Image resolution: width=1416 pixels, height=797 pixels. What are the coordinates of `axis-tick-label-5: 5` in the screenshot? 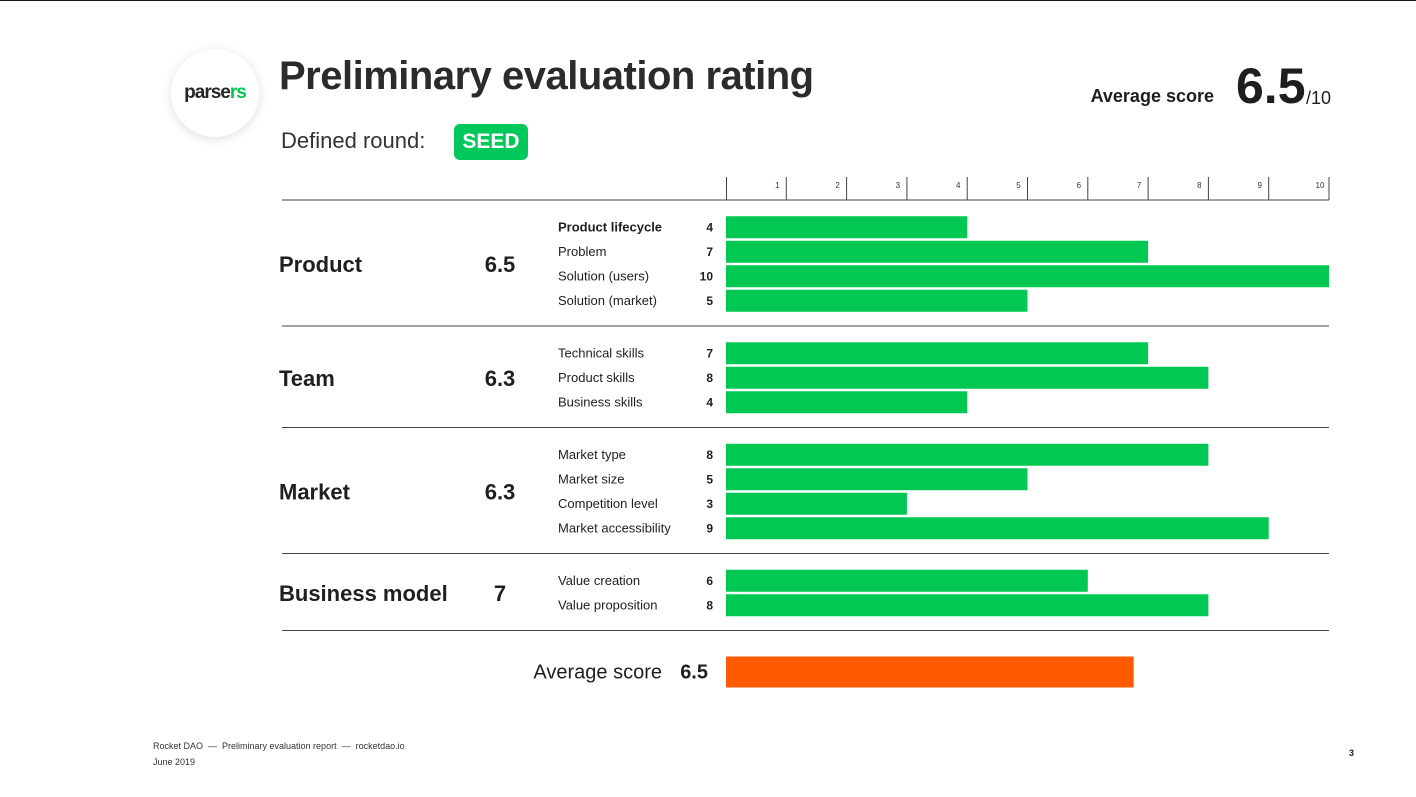 It's located at (1018, 185).